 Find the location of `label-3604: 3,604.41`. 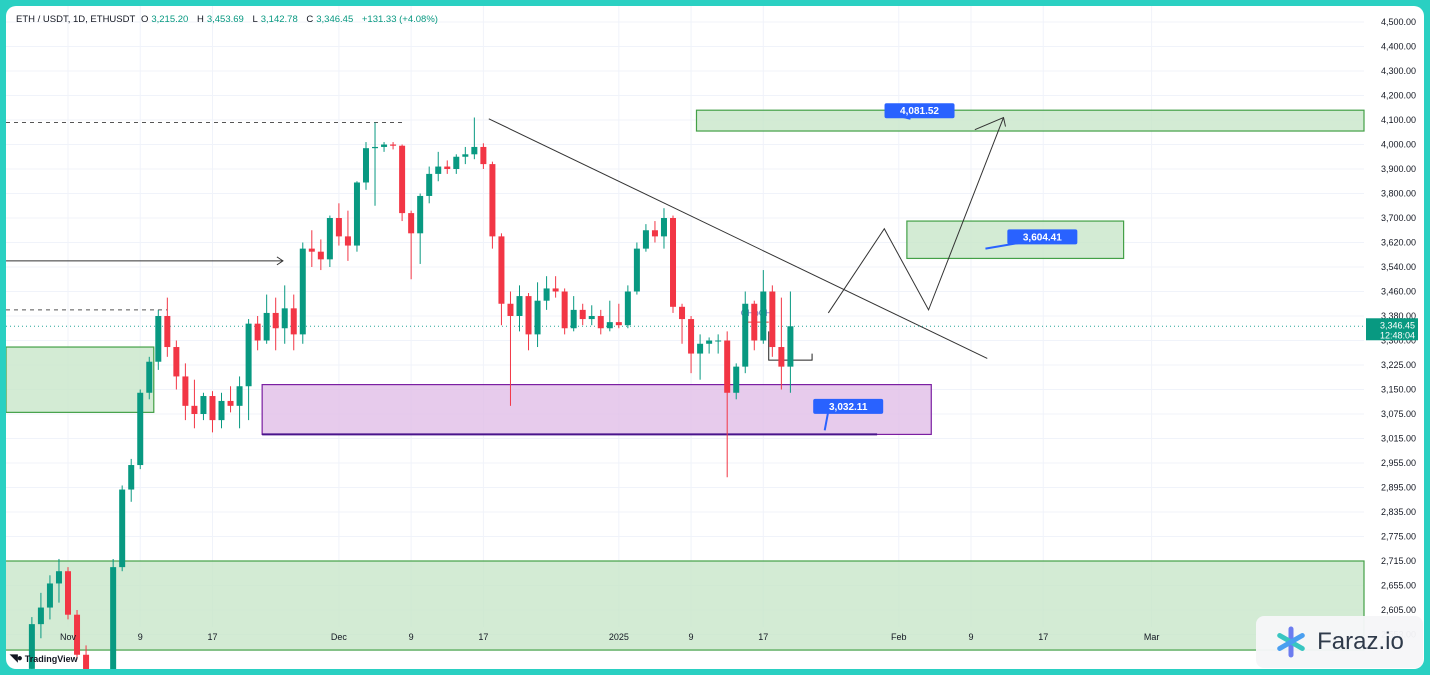

label-3604: 3,604.41 is located at coordinates (1031, 239).